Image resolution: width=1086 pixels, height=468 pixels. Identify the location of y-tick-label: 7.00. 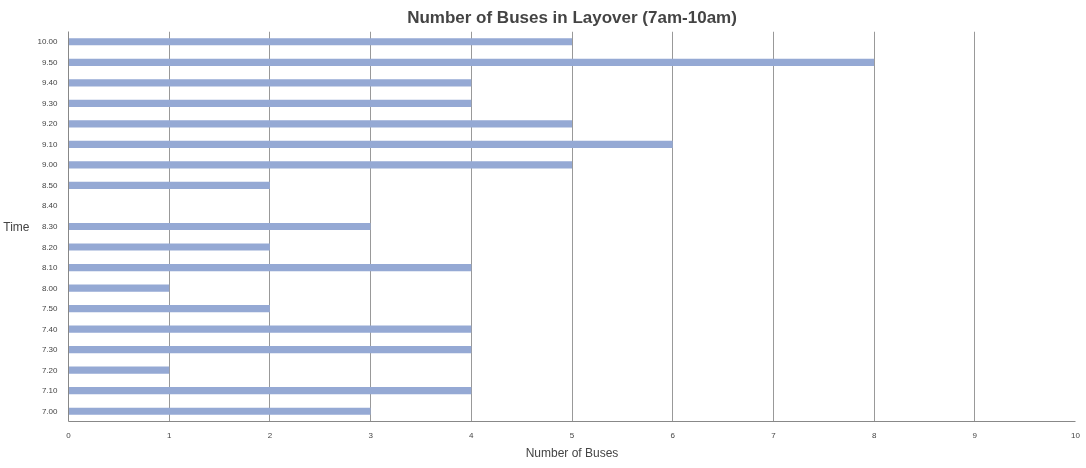
(50, 411).